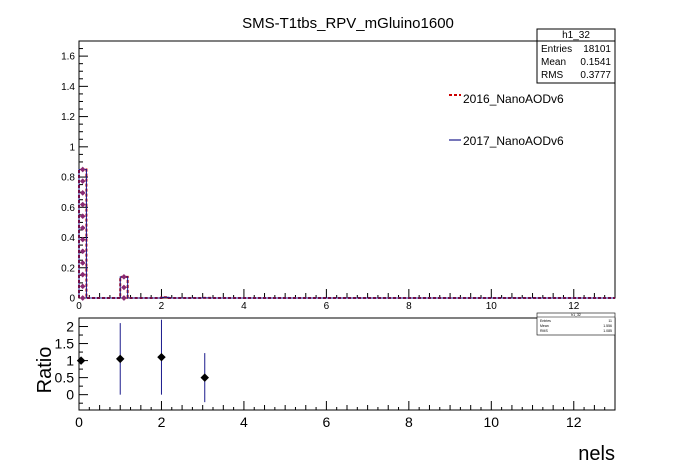 This screenshot has width=696, height=472. I want to click on ratio-y-tick-label: 2, so click(70, 327).